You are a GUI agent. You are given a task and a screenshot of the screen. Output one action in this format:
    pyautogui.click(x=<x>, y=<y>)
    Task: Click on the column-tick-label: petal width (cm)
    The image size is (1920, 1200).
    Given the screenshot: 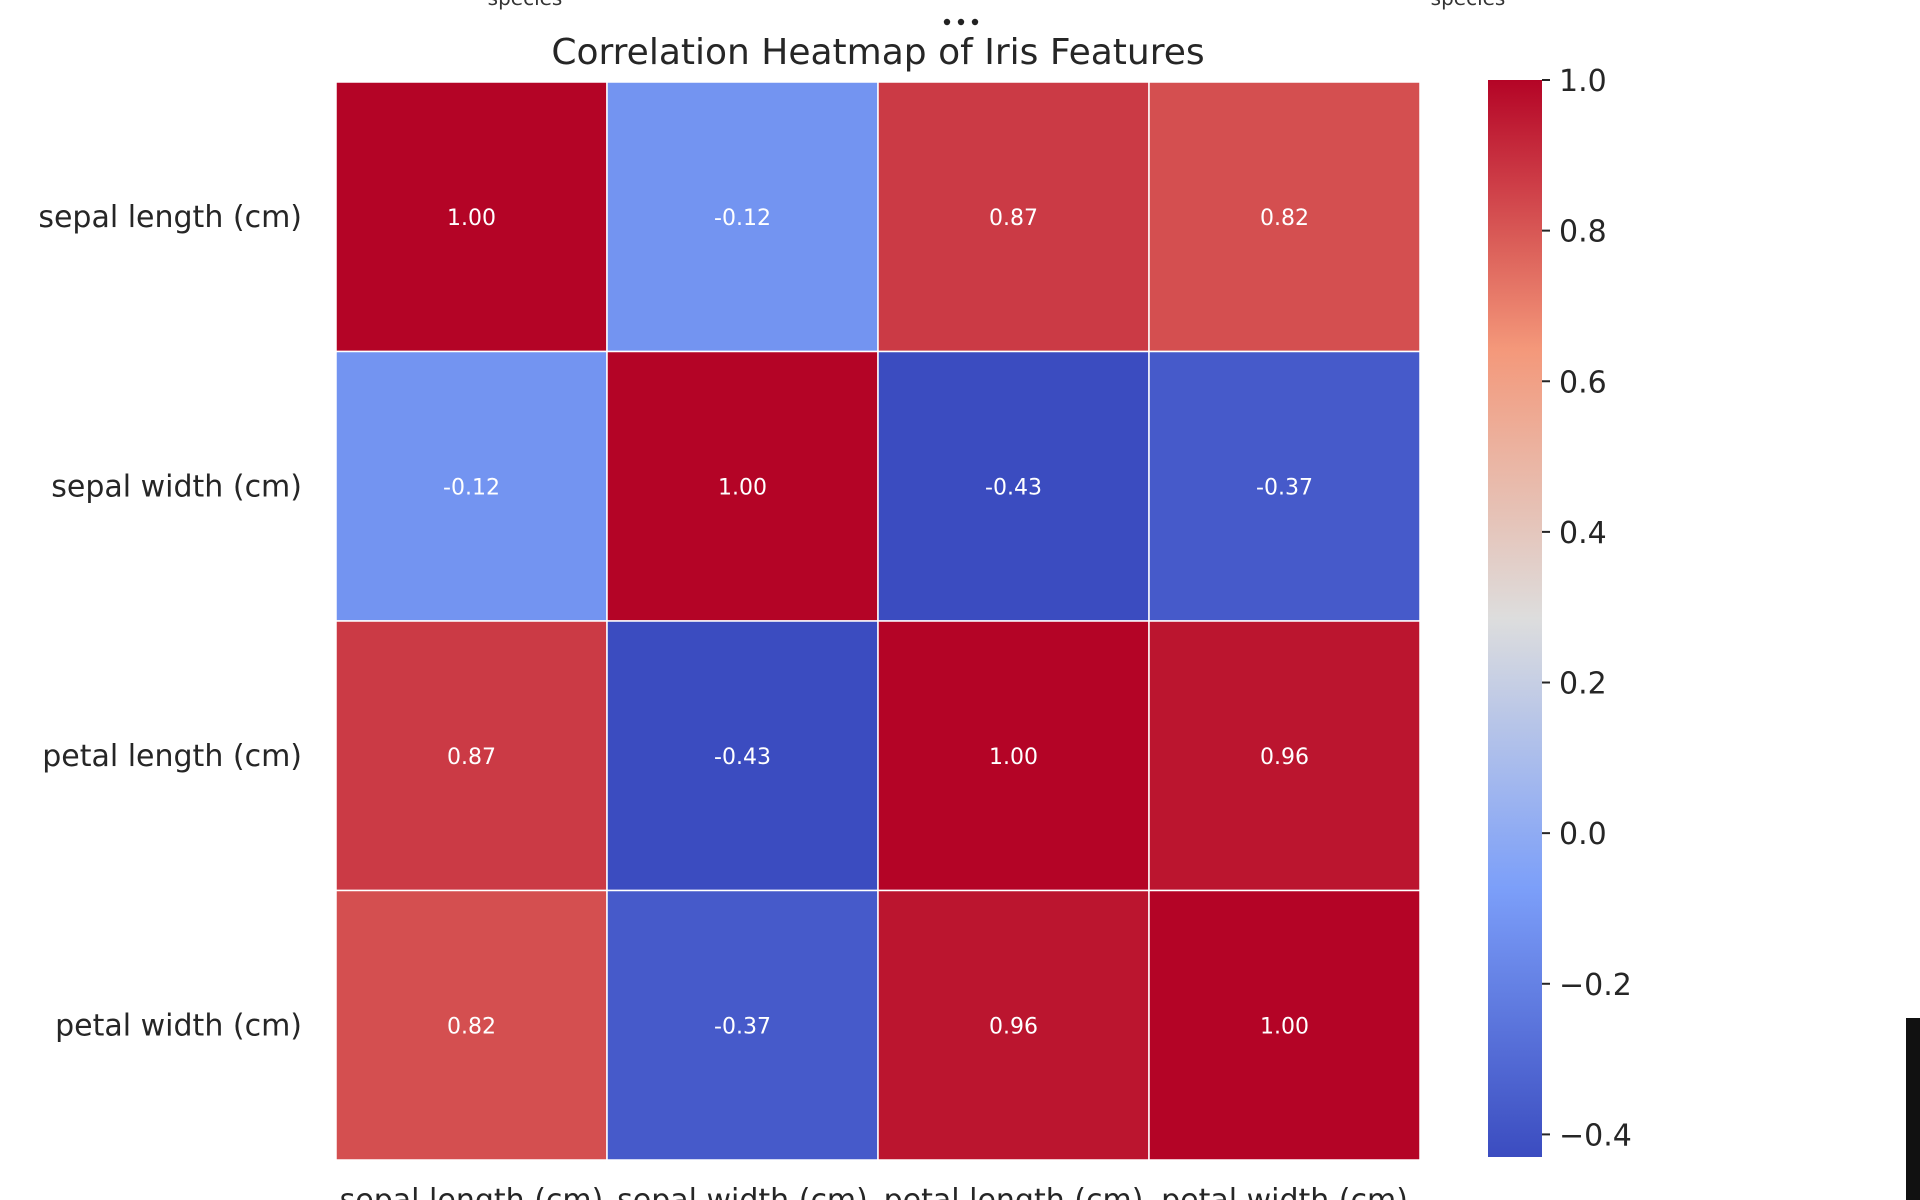 What is the action you would take?
    pyautogui.click(x=1284, y=1191)
    